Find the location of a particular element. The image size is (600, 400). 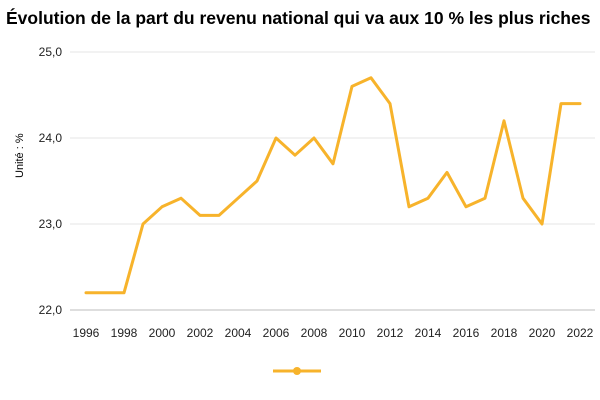

x-tick-label: 2000 is located at coordinates (162, 333).